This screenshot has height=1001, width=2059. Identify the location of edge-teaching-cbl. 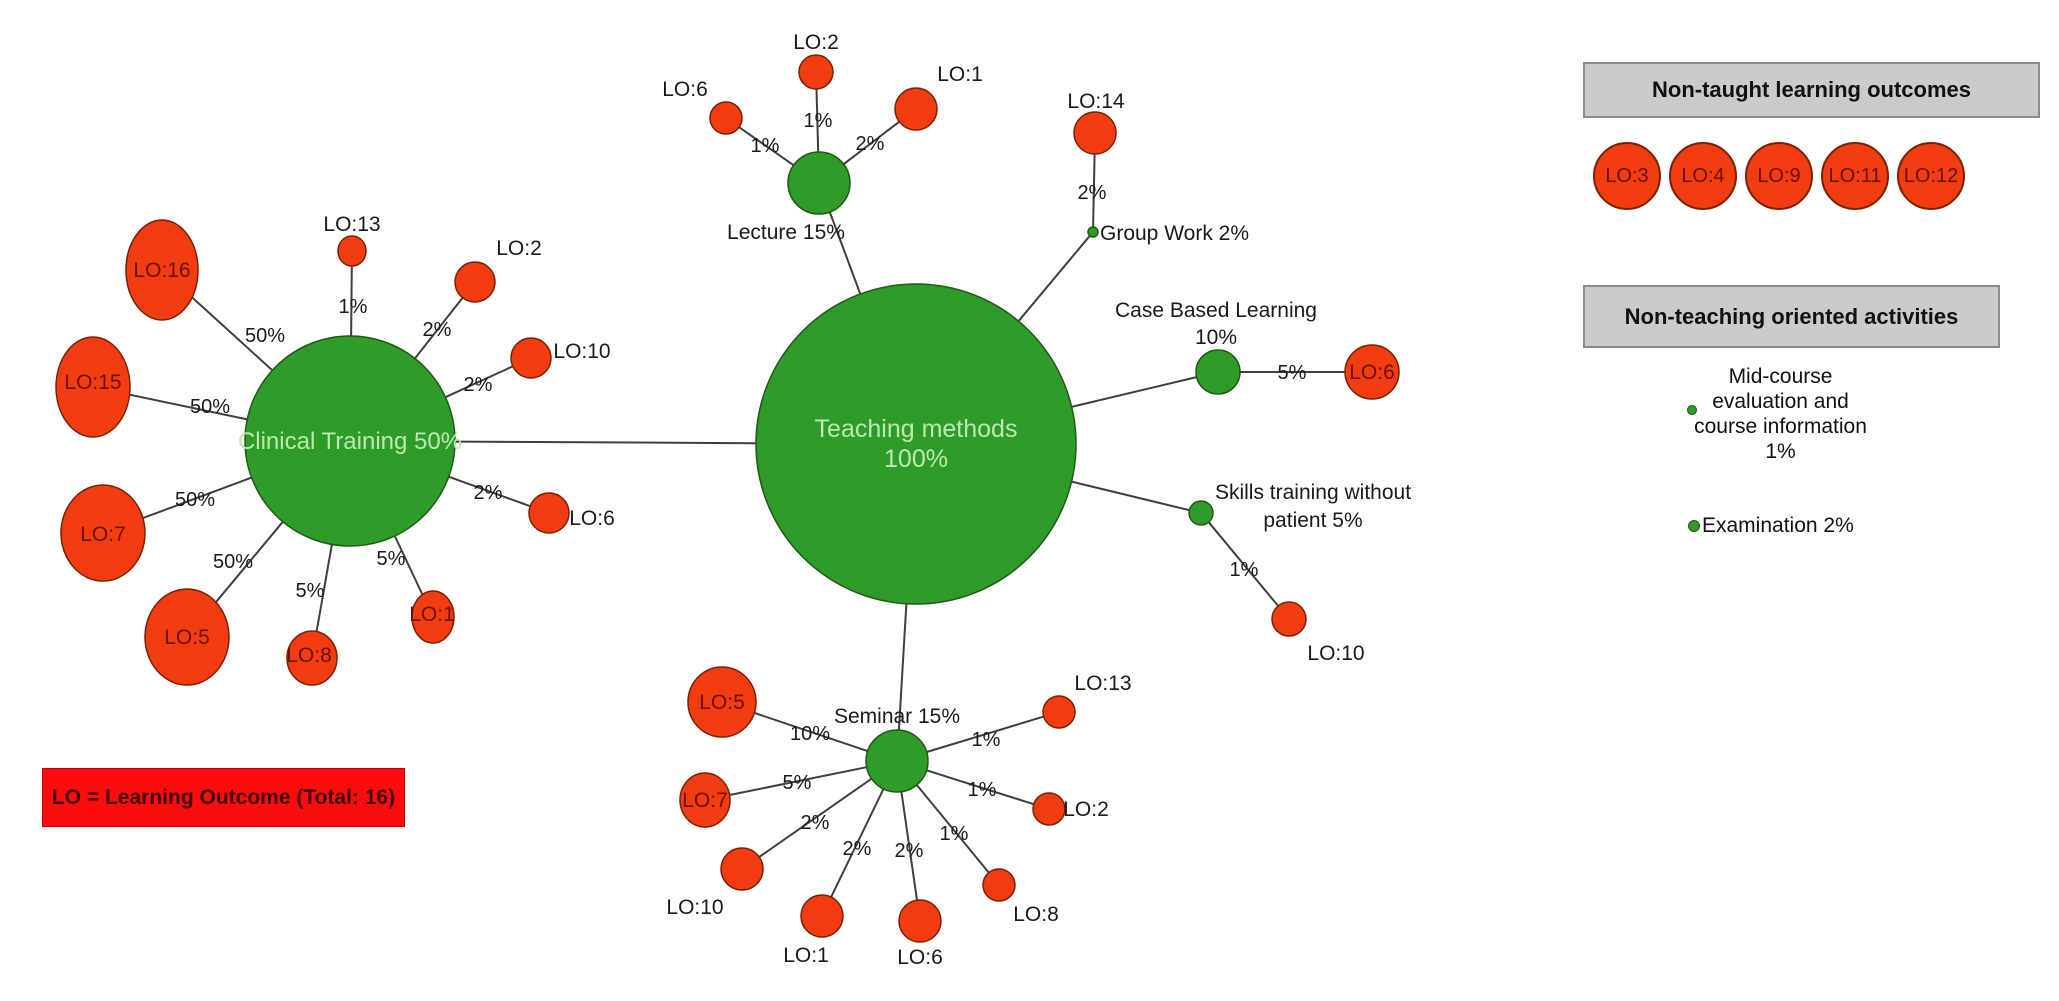
(1134, 392).